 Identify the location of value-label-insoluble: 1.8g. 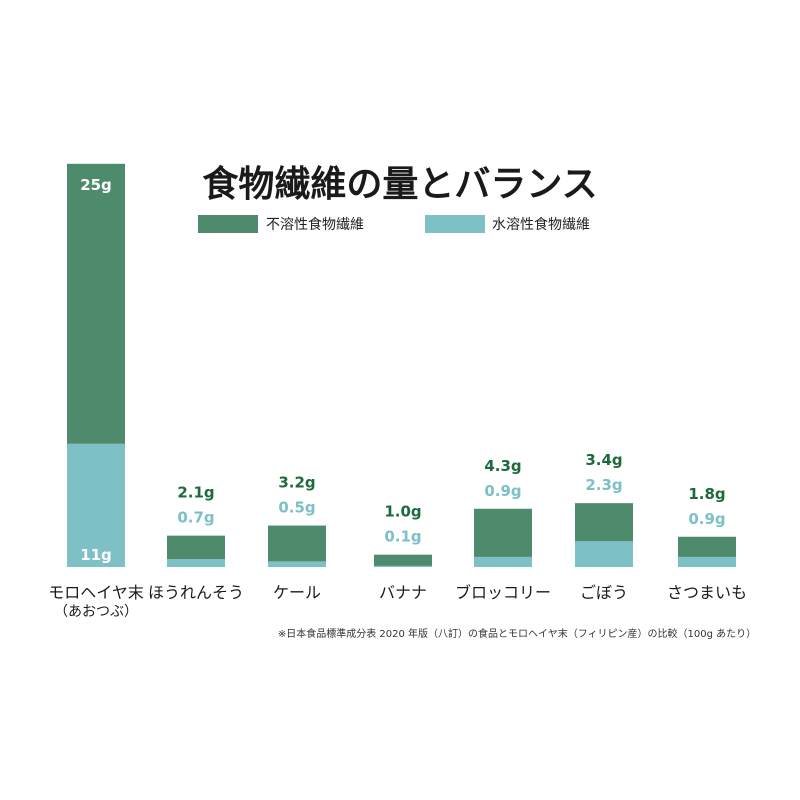
(706, 494).